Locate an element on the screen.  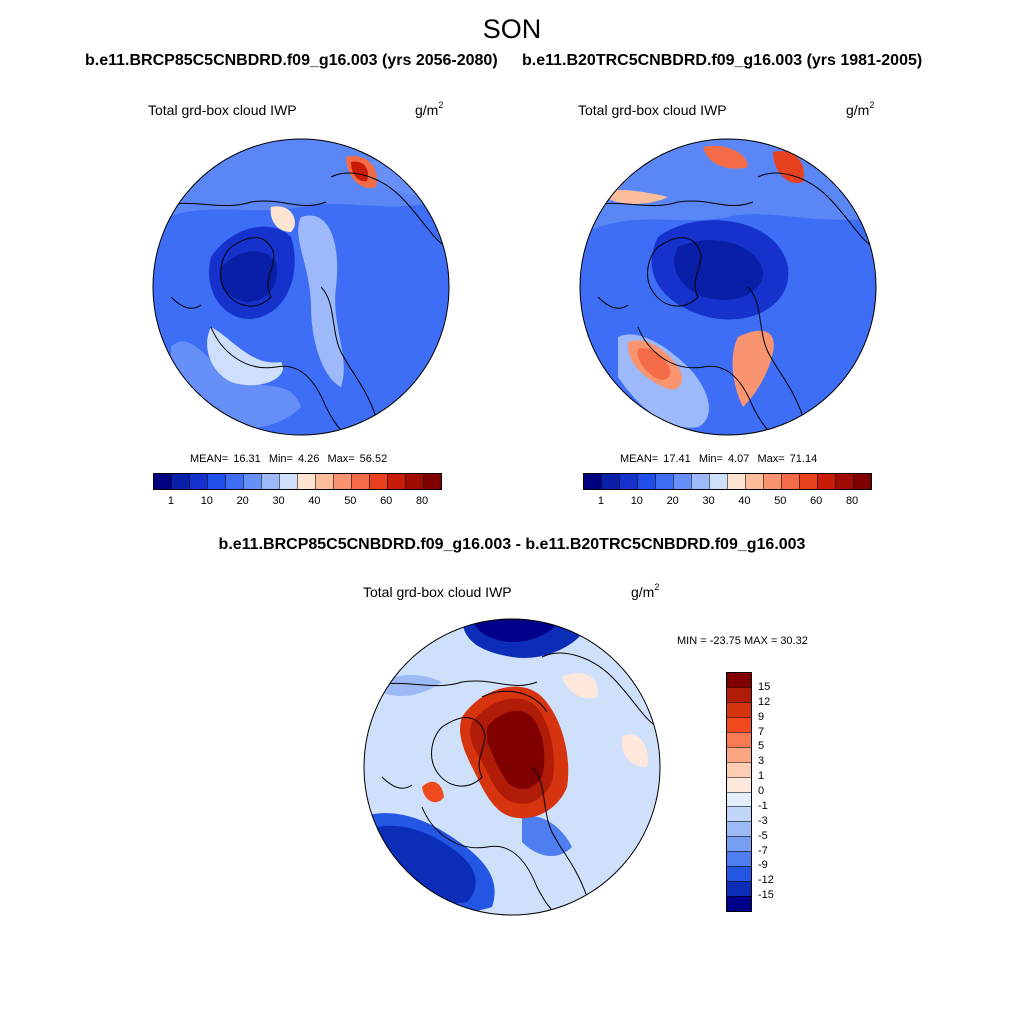
colorbar-tick-label: 15 is located at coordinates (764, 686).